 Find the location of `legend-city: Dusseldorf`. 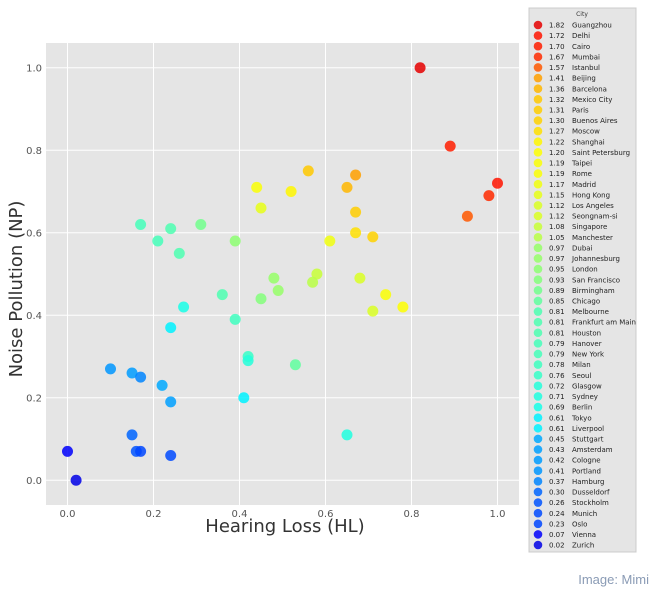

legend-city: Dusseldorf is located at coordinates (591, 493).